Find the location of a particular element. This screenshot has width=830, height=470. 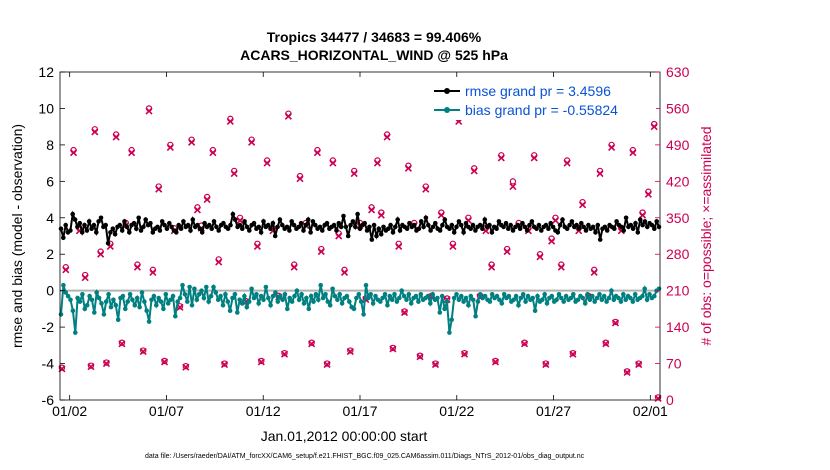

x-tick-label: 01/22 is located at coordinates (456, 411).